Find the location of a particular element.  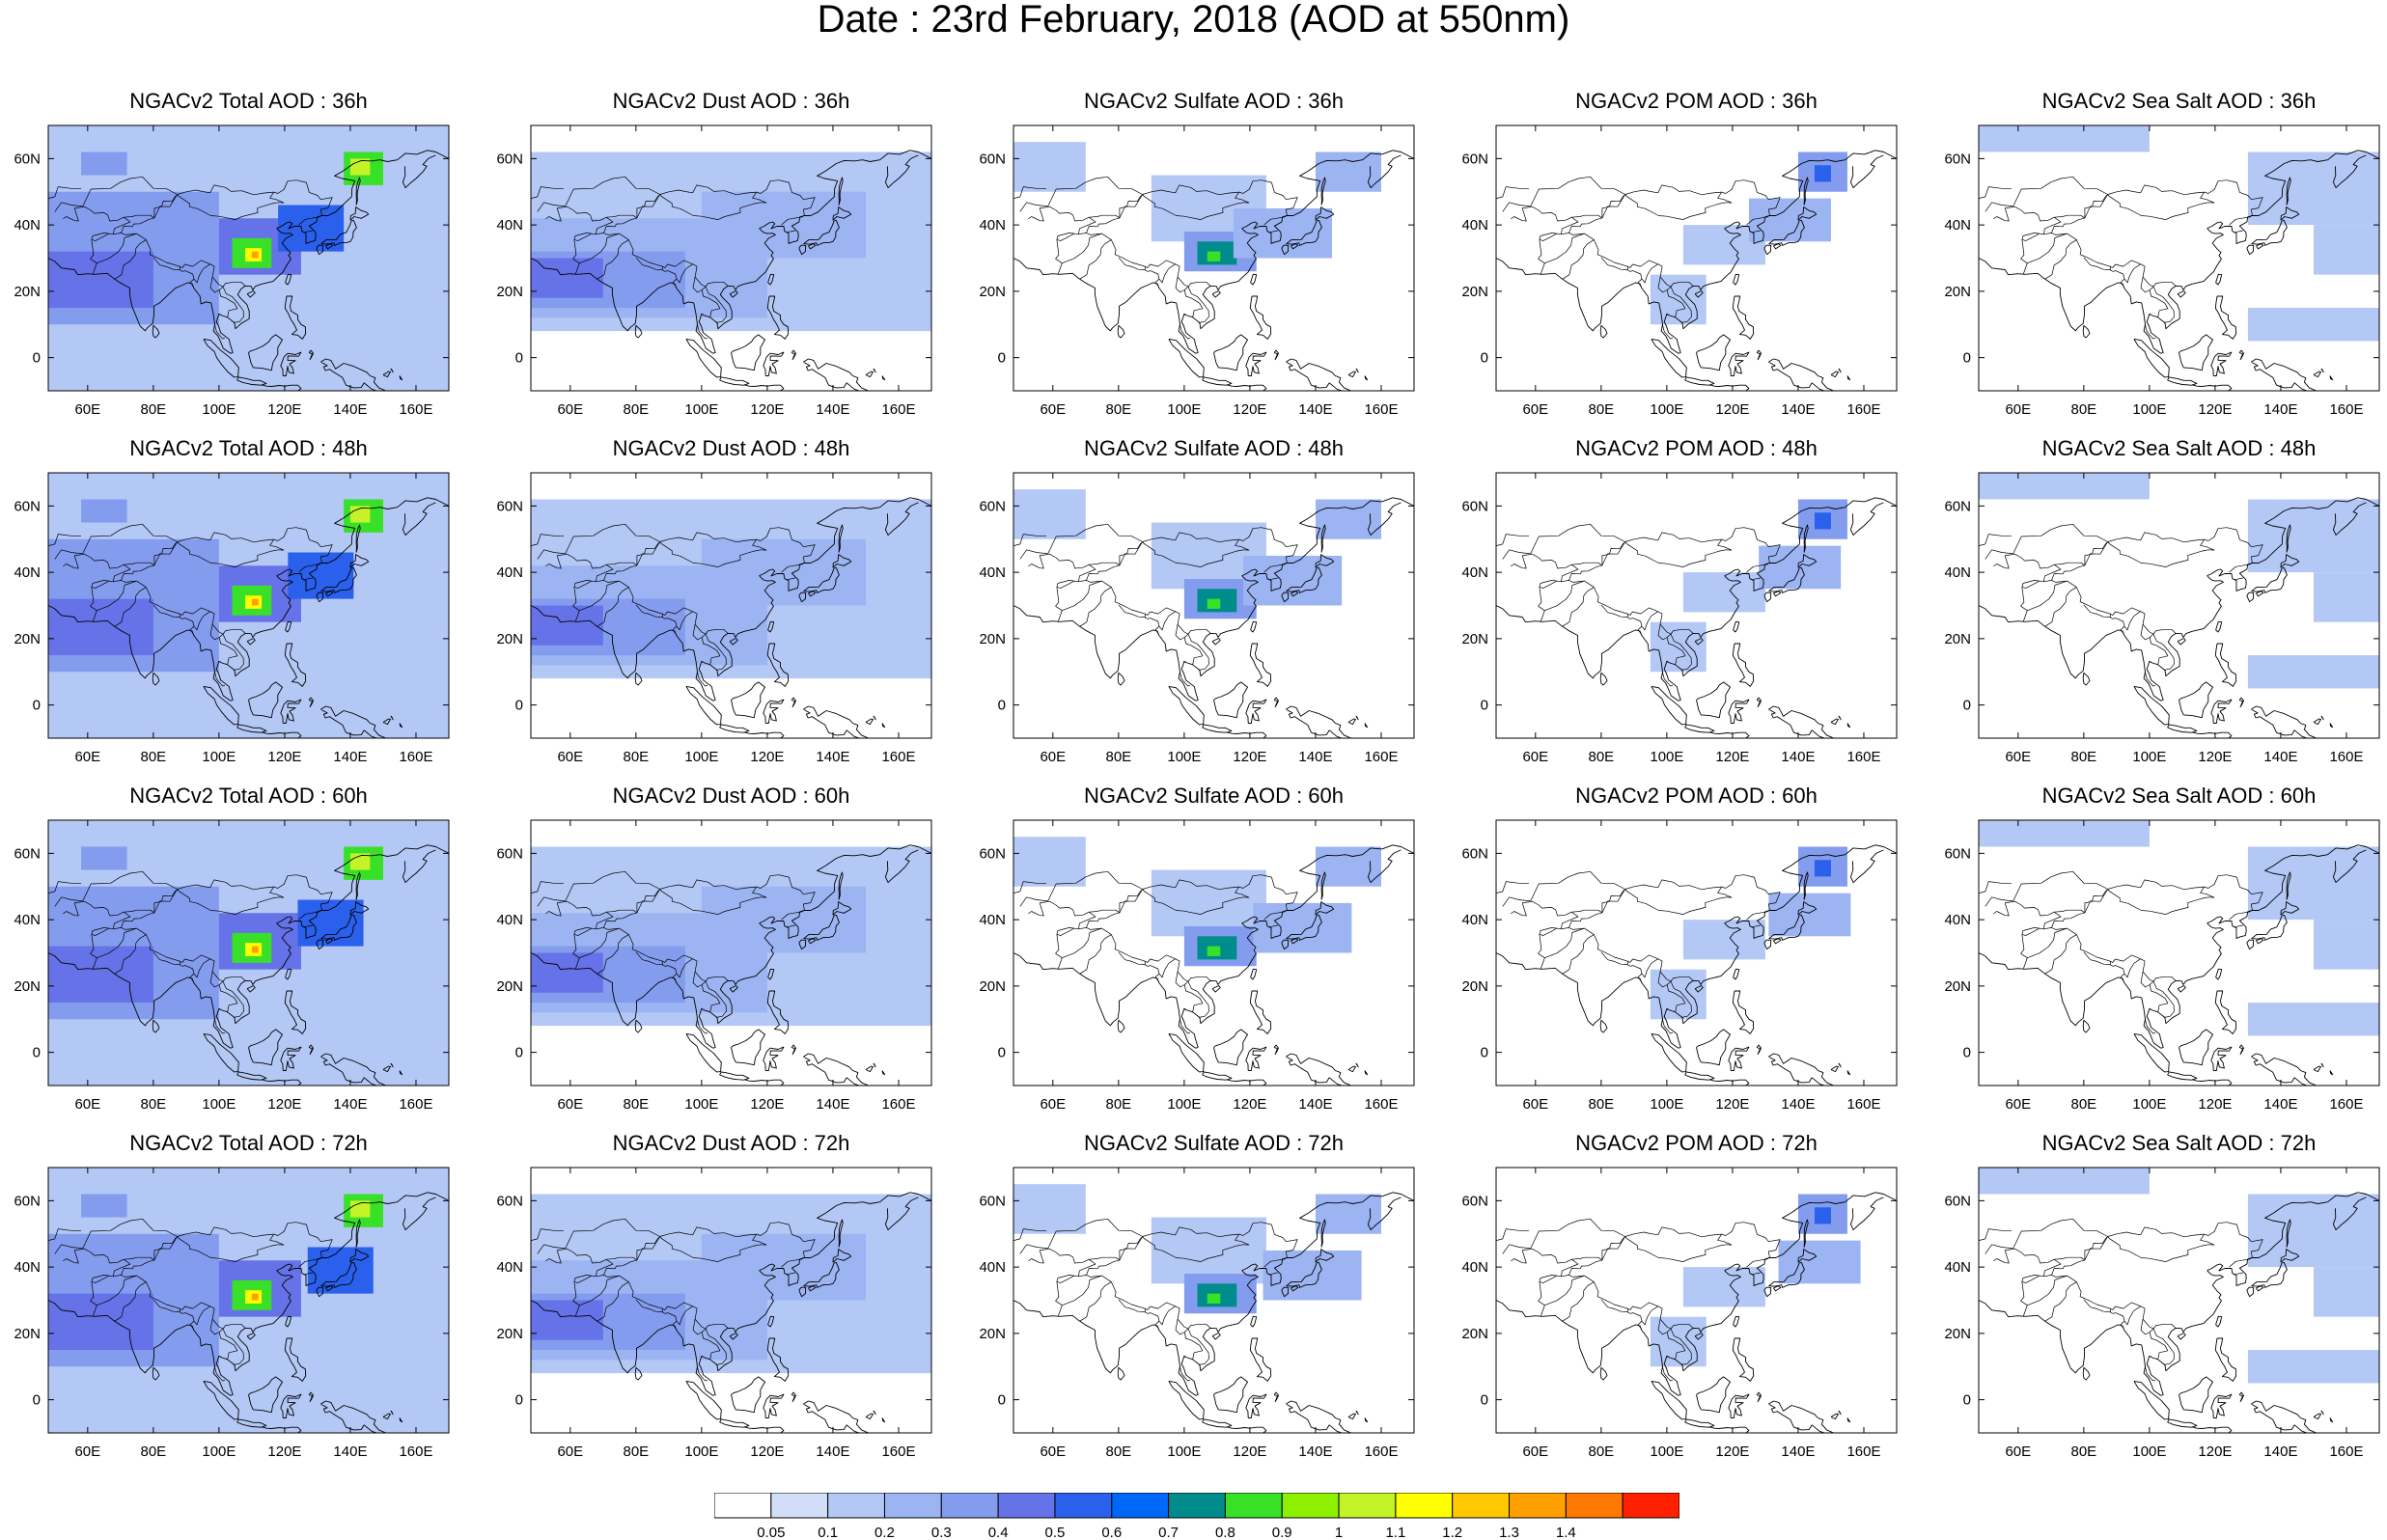

panel-title: NGACv2 Sea Salt AOD : 60h is located at coordinates (2179, 796).